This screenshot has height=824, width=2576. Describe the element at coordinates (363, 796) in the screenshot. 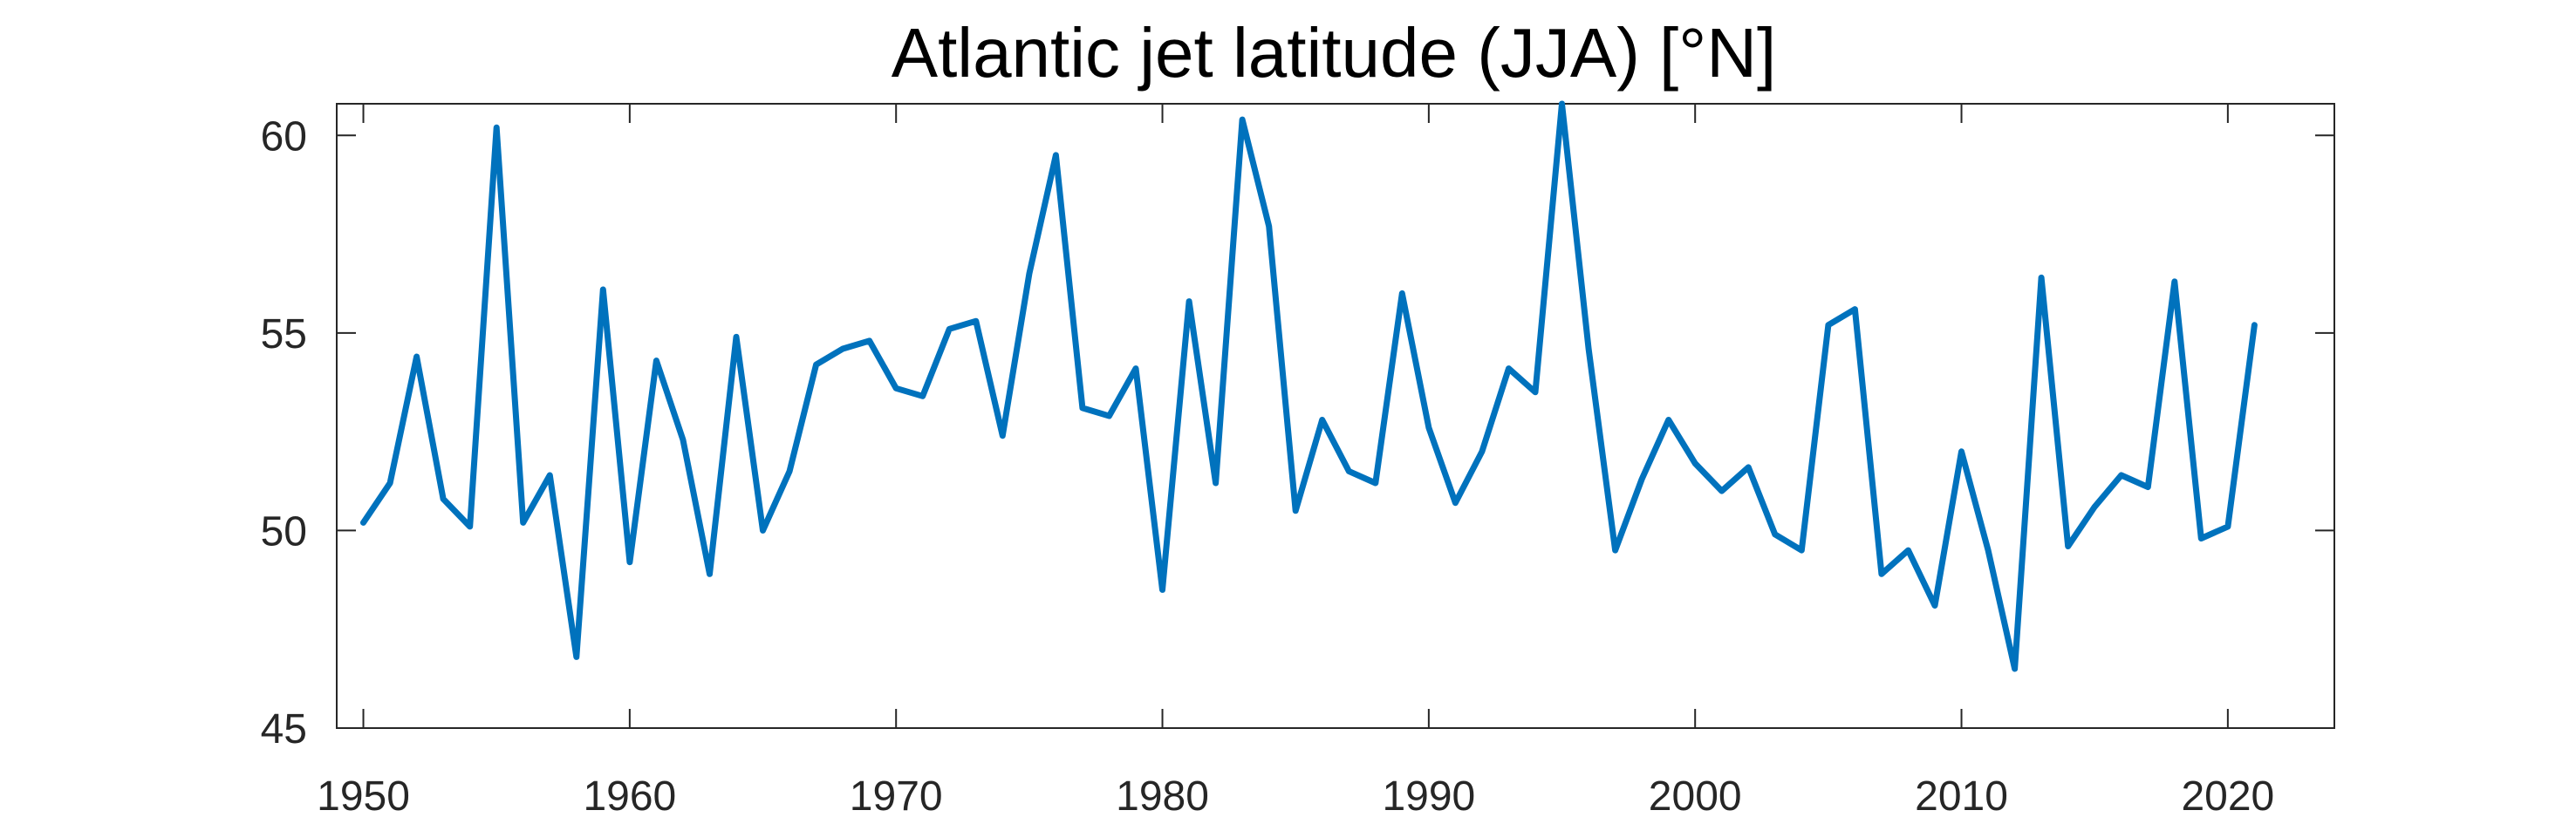

I see `x-tick-label: 1950` at that location.